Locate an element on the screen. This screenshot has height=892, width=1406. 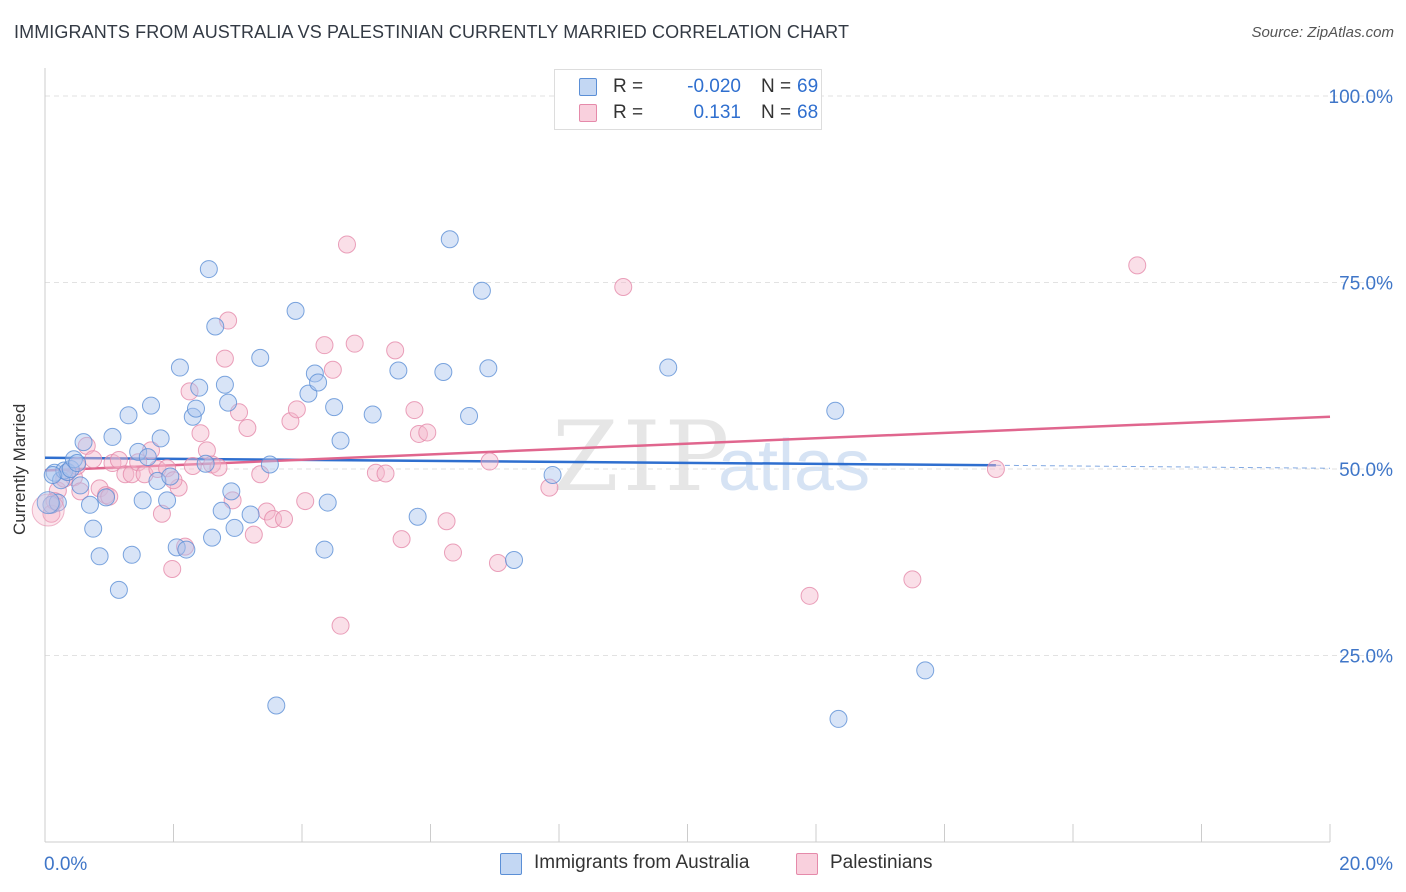
y-tick-label: 25.0% is located at coordinates (1366, 657).